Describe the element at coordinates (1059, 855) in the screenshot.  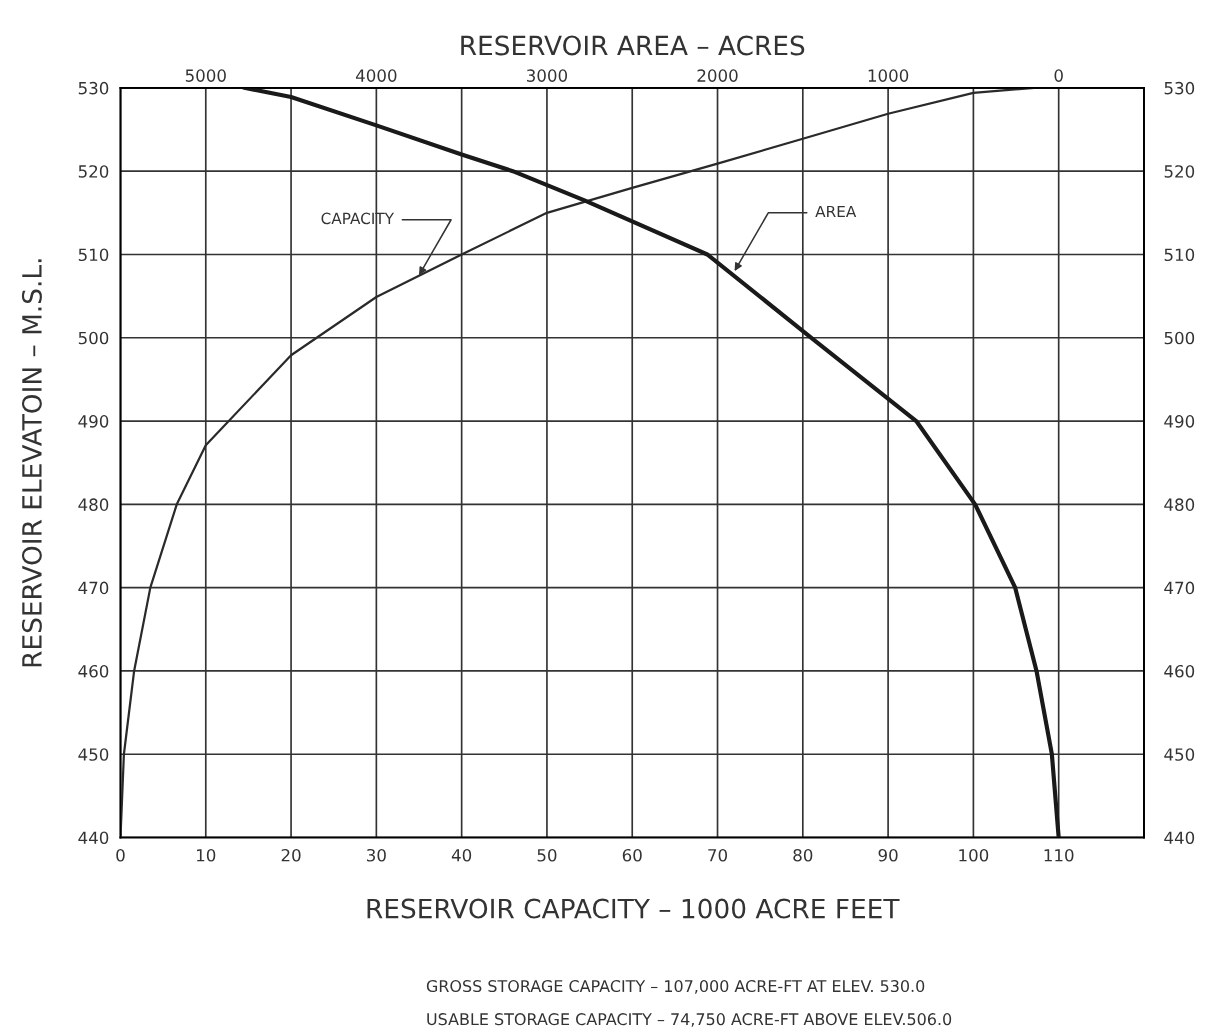
I see `x-tick-label: 110` at that location.